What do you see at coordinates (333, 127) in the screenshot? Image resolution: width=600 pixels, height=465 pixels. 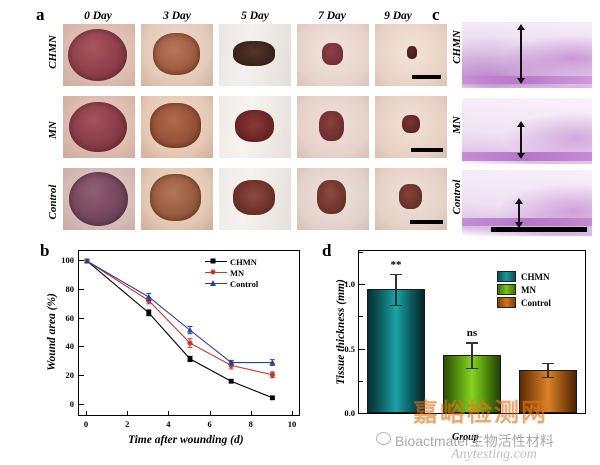 I see `wound-photo-mn-day7` at bounding box center [333, 127].